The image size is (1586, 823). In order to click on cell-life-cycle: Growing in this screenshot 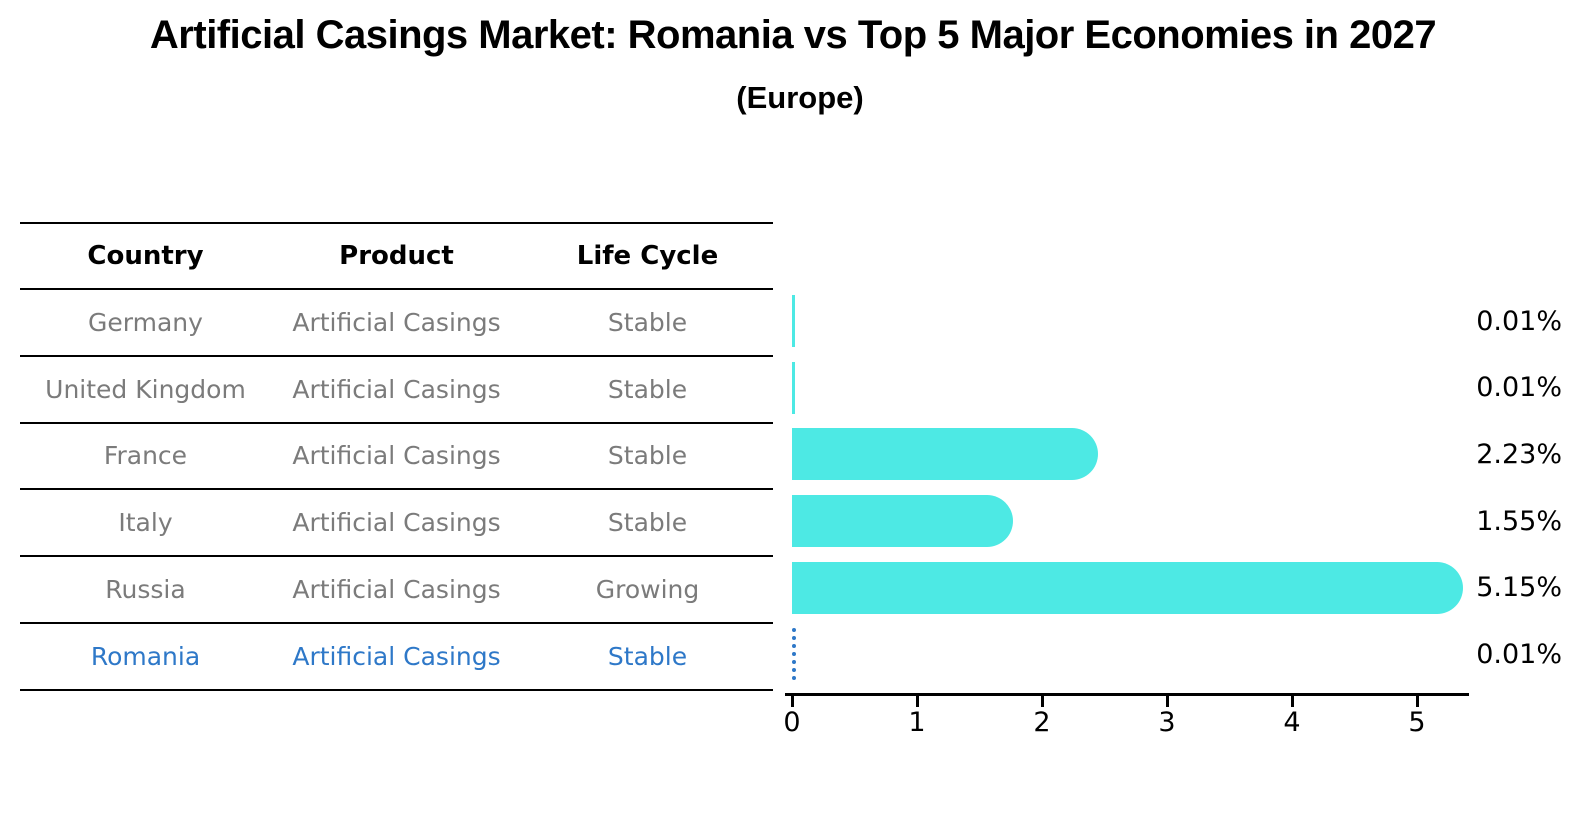, I will do `click(647, 590)`.